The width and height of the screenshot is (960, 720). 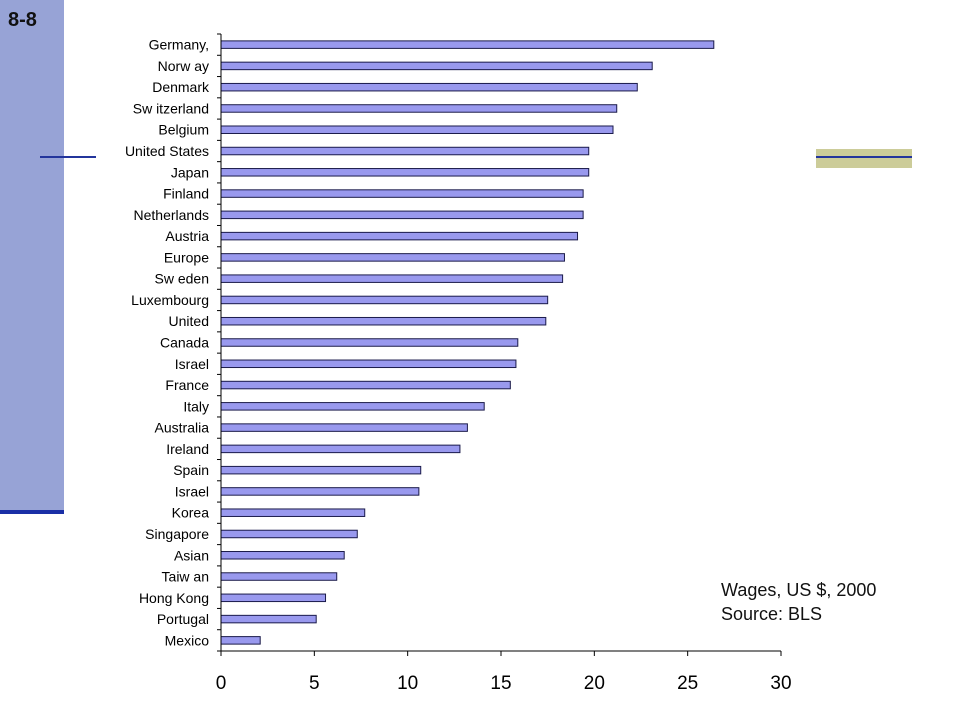 I want to click on category-label: Korea, so click(x=191, y=513).